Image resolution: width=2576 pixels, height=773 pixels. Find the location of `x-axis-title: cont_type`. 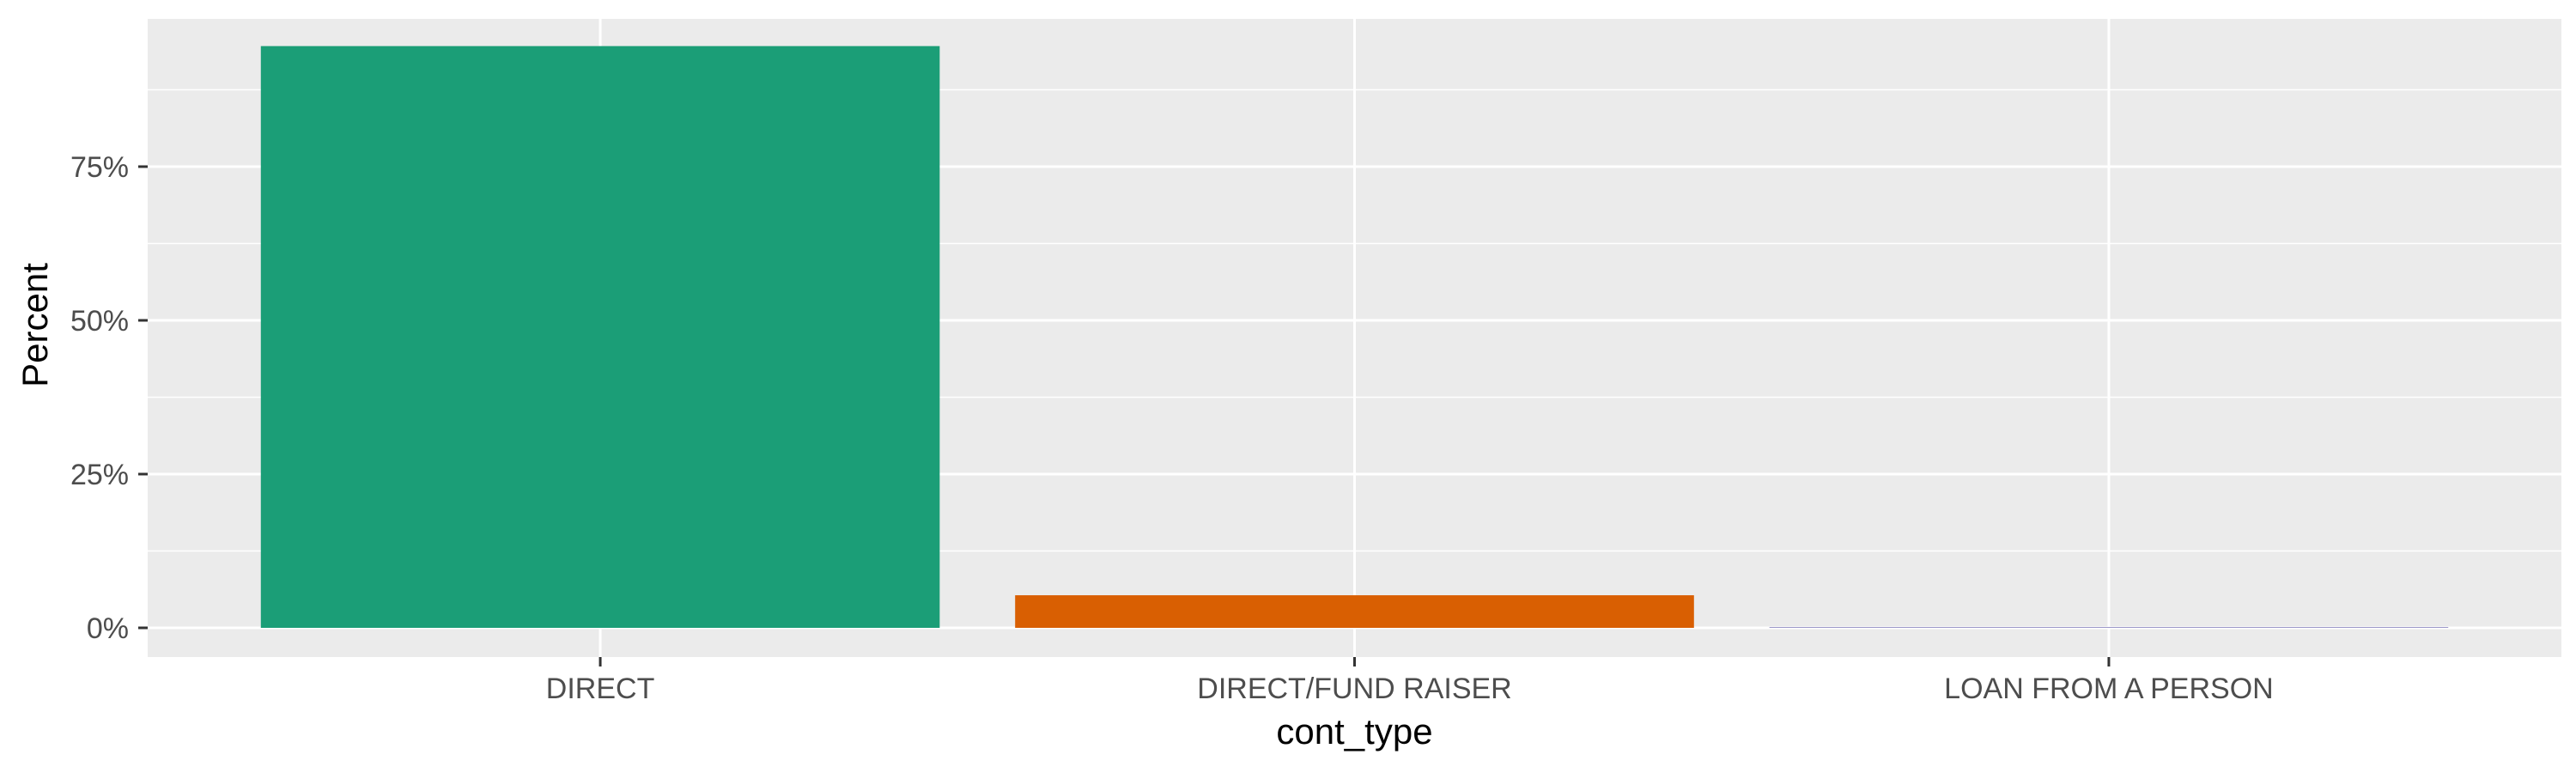

x-axis-title: cont_type is located at coordinates (1354, 731).